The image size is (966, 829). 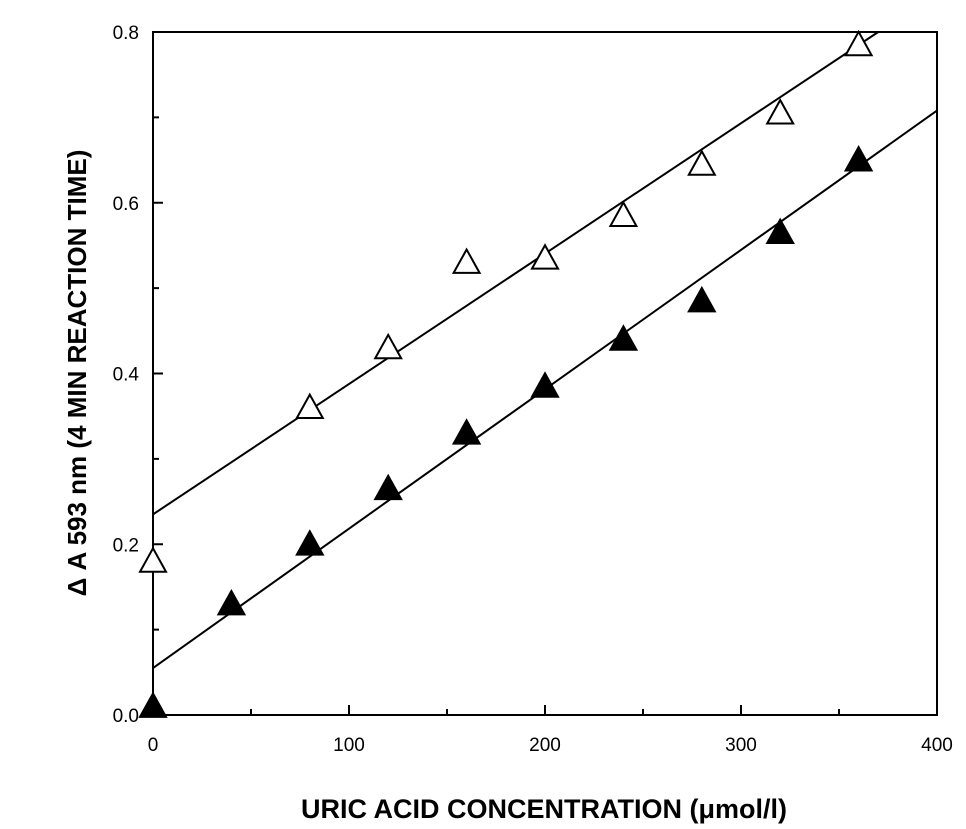 What do you see at coordinates (77, 373) in the screenshot?
I see `y-axis-title: Δ A 593 nm (4 MIN REACTION TIME)` at bounding box center [77, 373].